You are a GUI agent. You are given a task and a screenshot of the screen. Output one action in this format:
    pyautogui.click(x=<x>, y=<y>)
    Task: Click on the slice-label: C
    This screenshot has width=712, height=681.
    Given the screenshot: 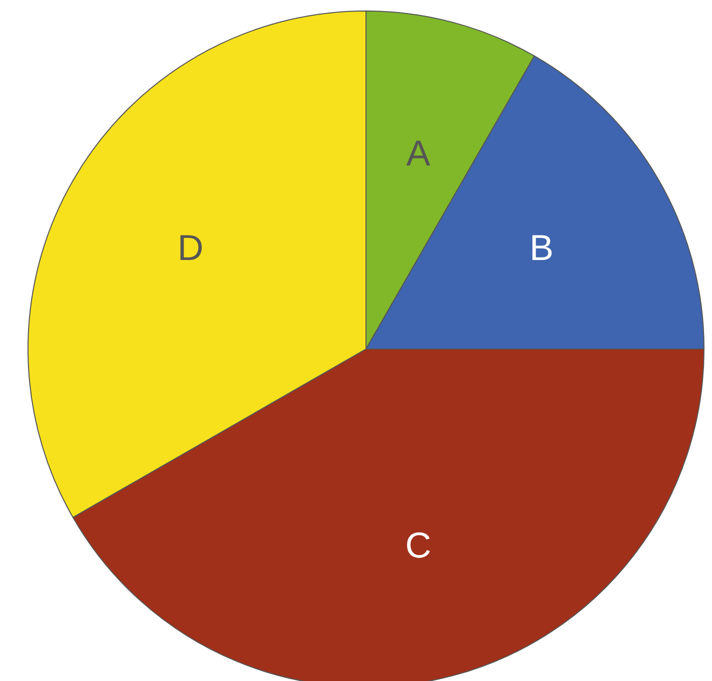 What is the action you would take?
    pyautogui.click(x=418, y=545)
    